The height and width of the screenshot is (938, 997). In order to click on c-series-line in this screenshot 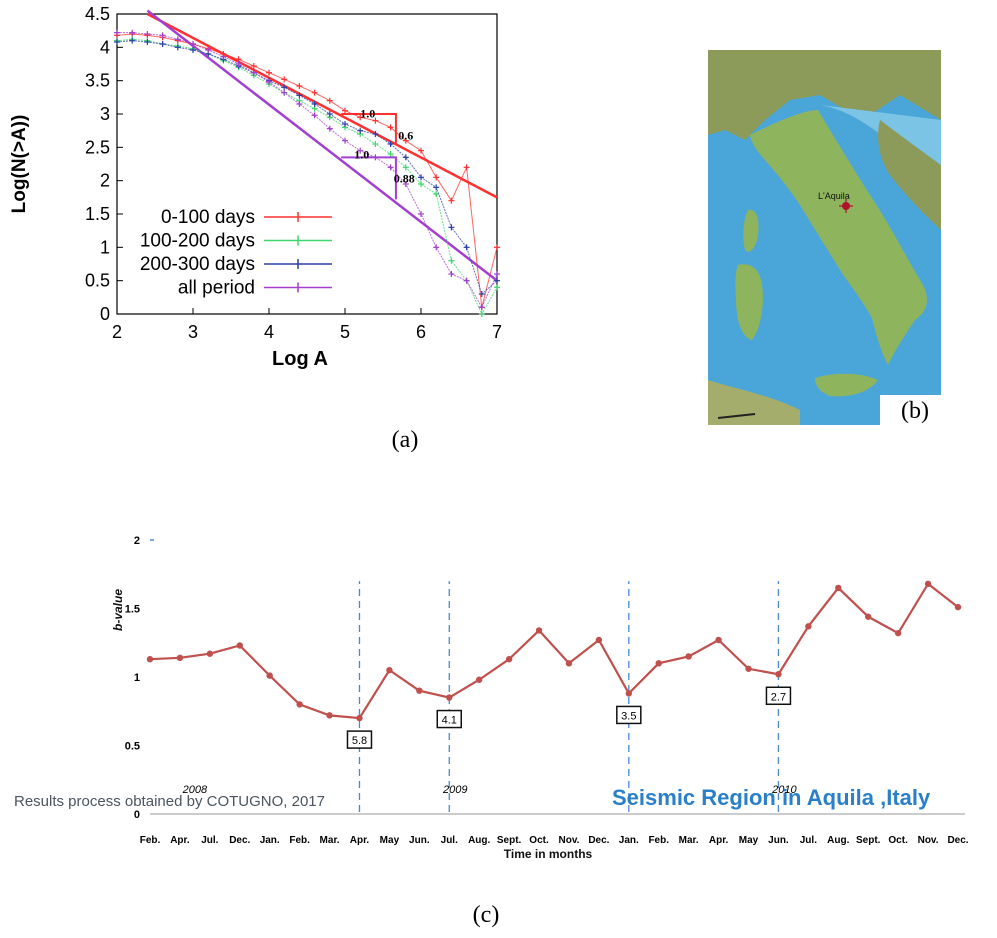, I will do `click(554, 651)`.